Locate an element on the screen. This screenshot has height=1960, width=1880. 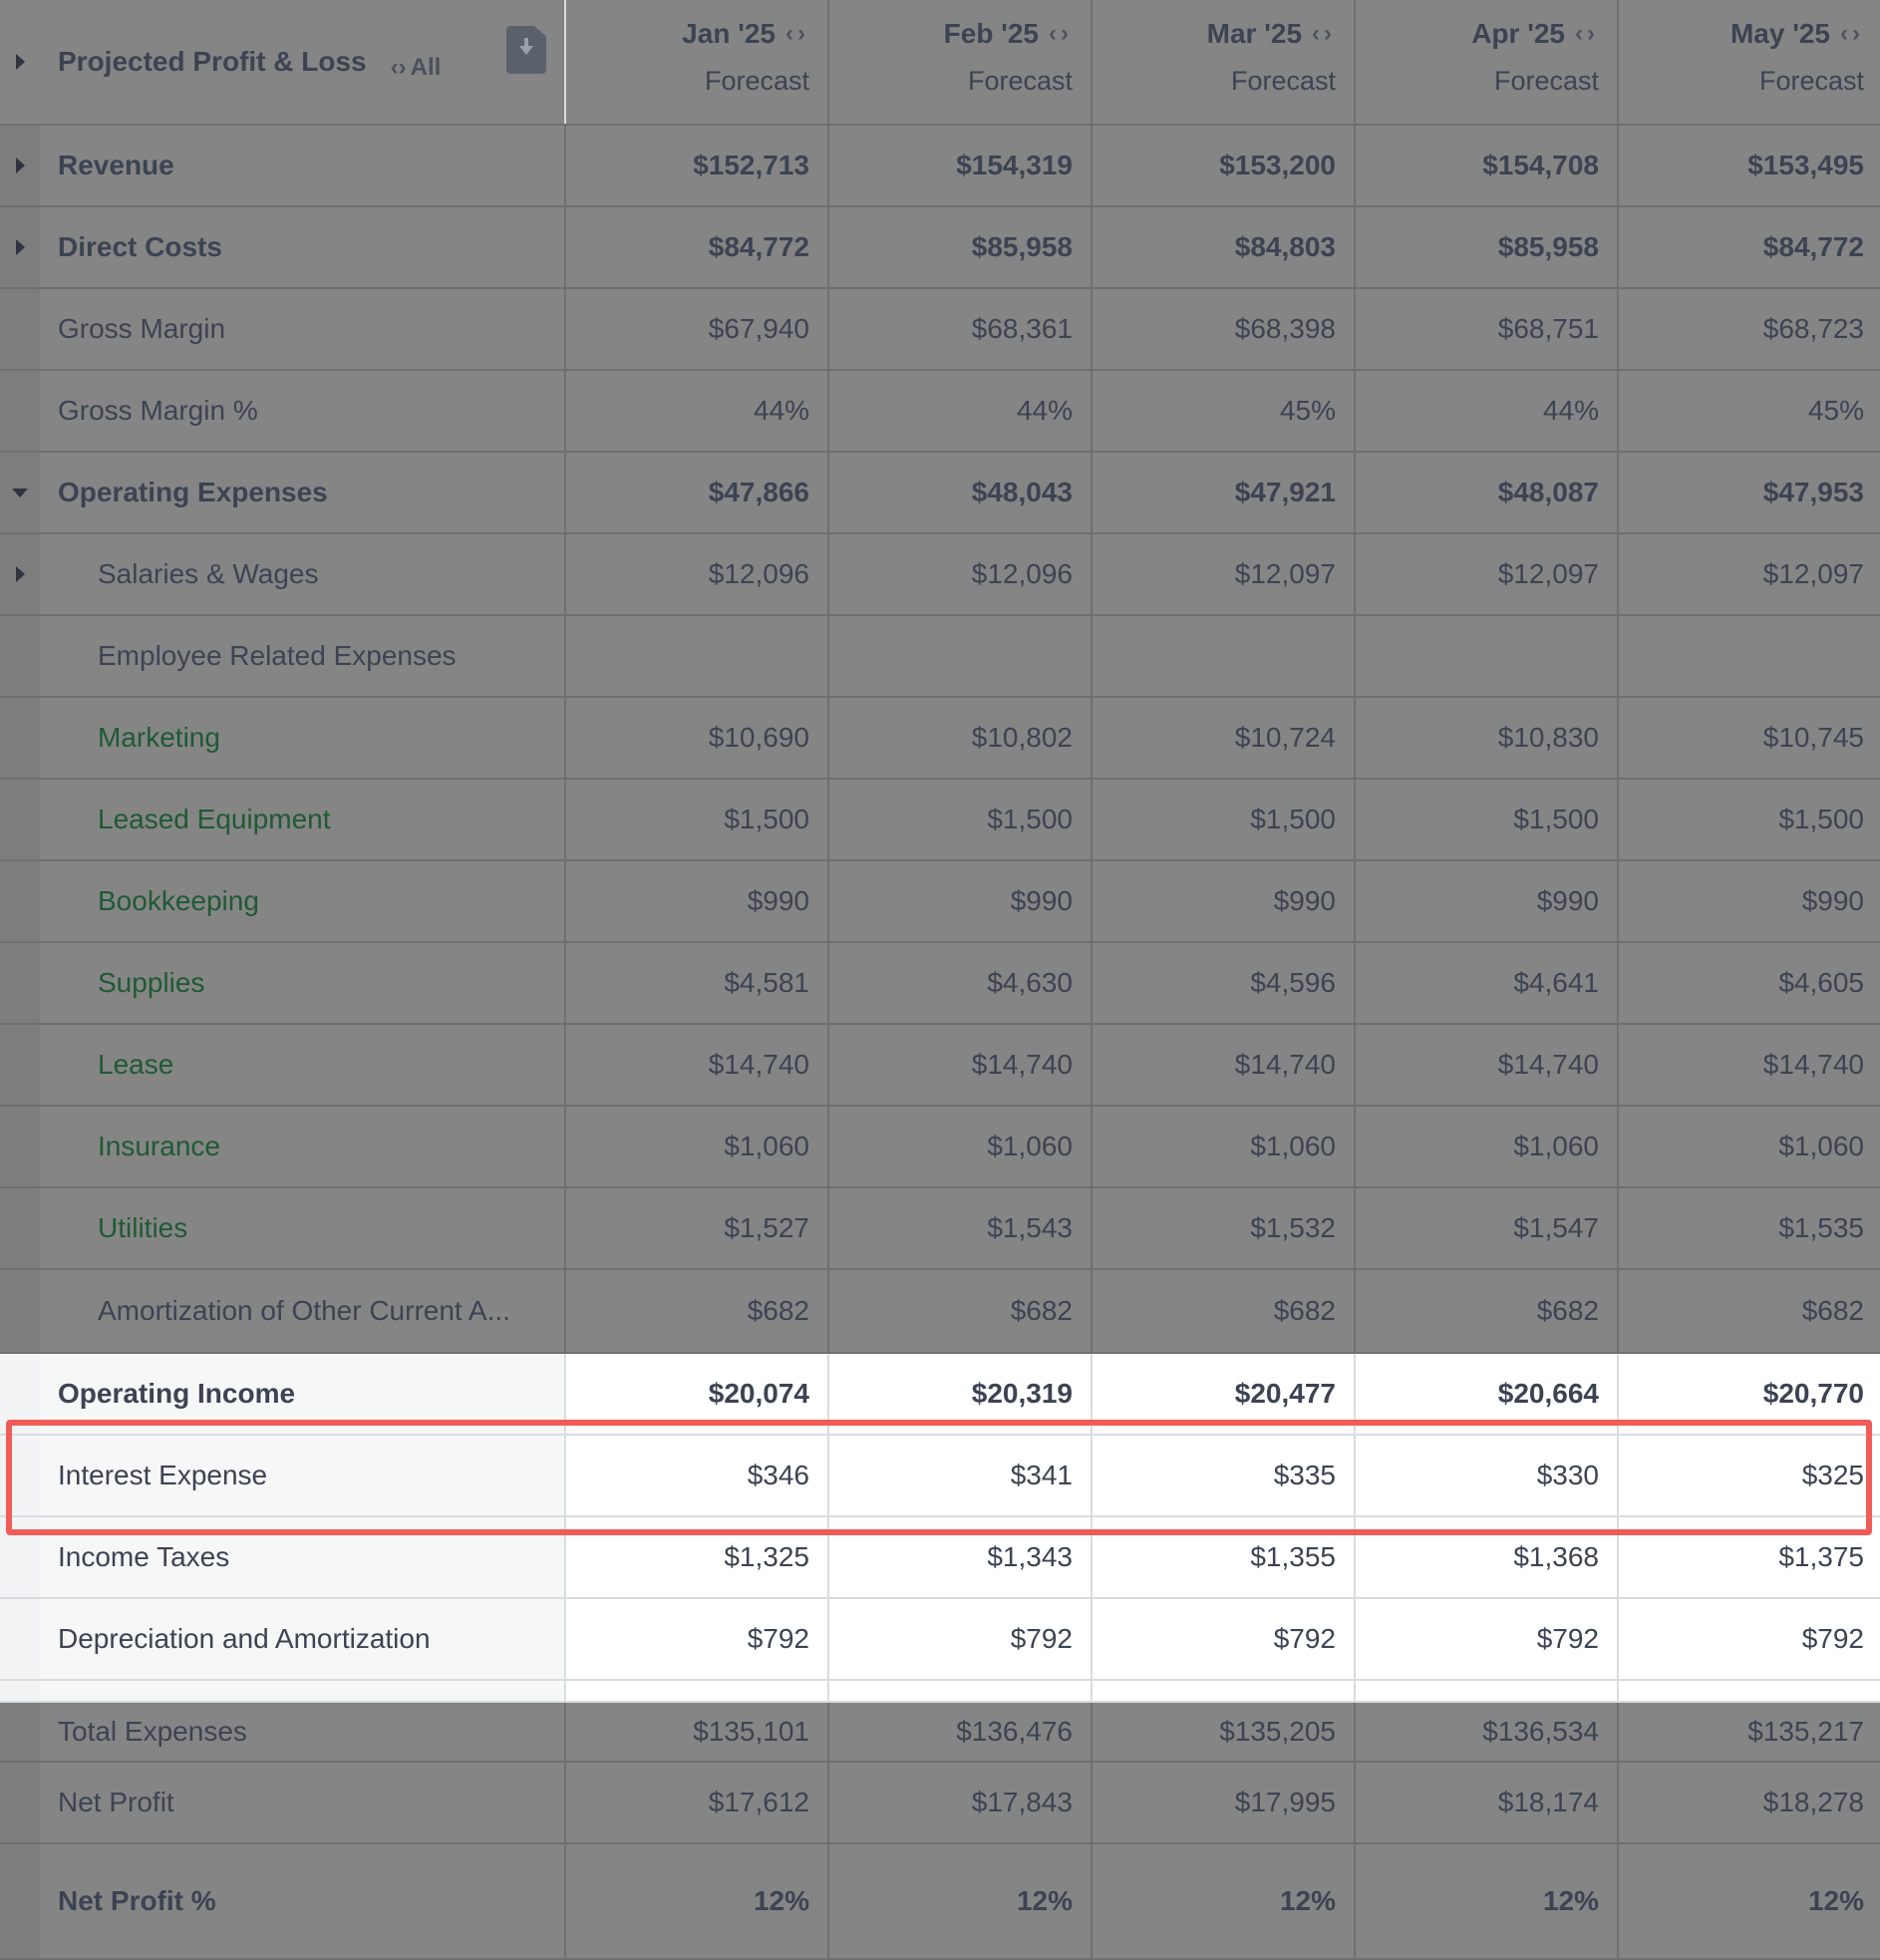
editable-item-link: Lease is located at coordinates (303, 1065).